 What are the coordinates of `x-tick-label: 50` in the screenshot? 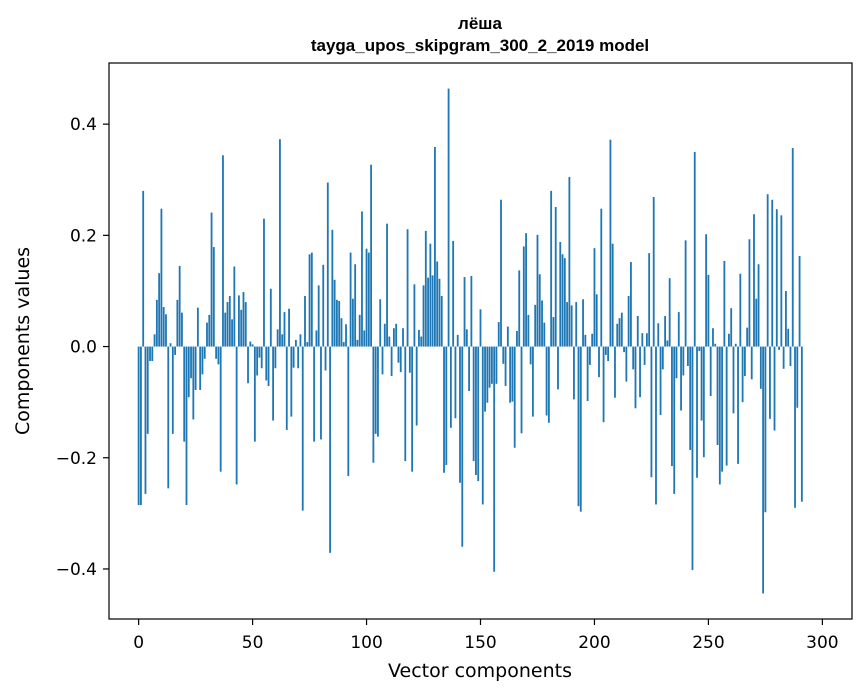 It's located at (253, 643).